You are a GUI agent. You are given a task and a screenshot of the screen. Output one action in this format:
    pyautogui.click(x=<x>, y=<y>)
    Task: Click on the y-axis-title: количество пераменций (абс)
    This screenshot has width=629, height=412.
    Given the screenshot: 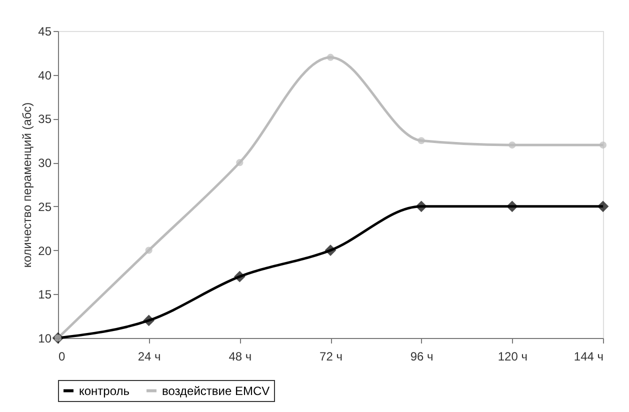 What is the action you would take?
    pyautogui.click(x=27, y=185)
    